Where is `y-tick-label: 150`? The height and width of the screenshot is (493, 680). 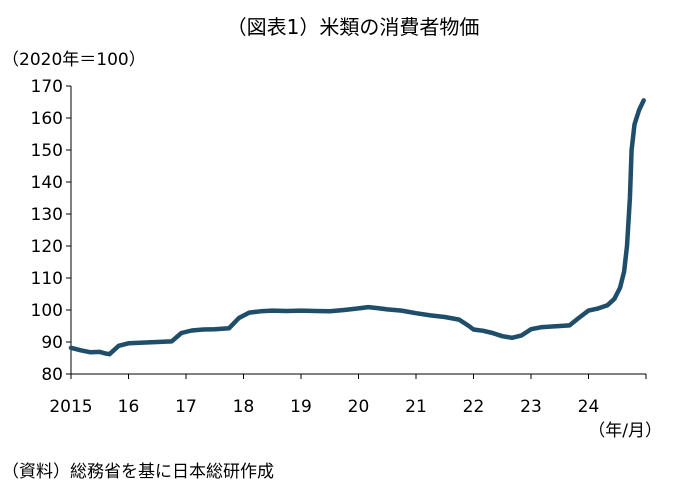 y-tick-label: 150 is located at coordinates (47, 151).